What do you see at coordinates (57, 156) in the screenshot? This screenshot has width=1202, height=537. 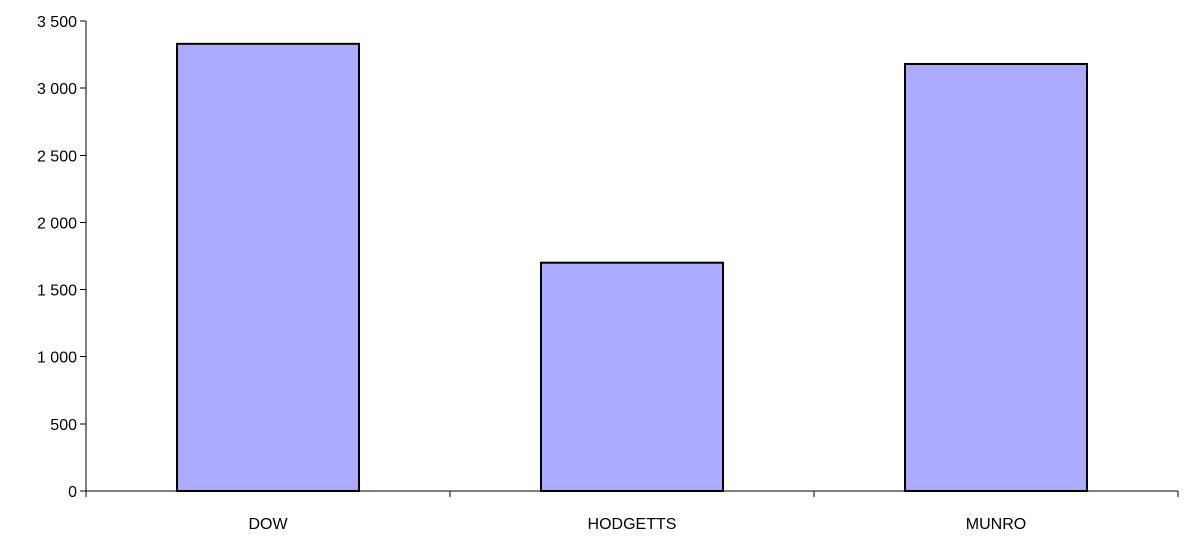 I see `y-tick-label: 2 500` at bounding box center [57, 156].